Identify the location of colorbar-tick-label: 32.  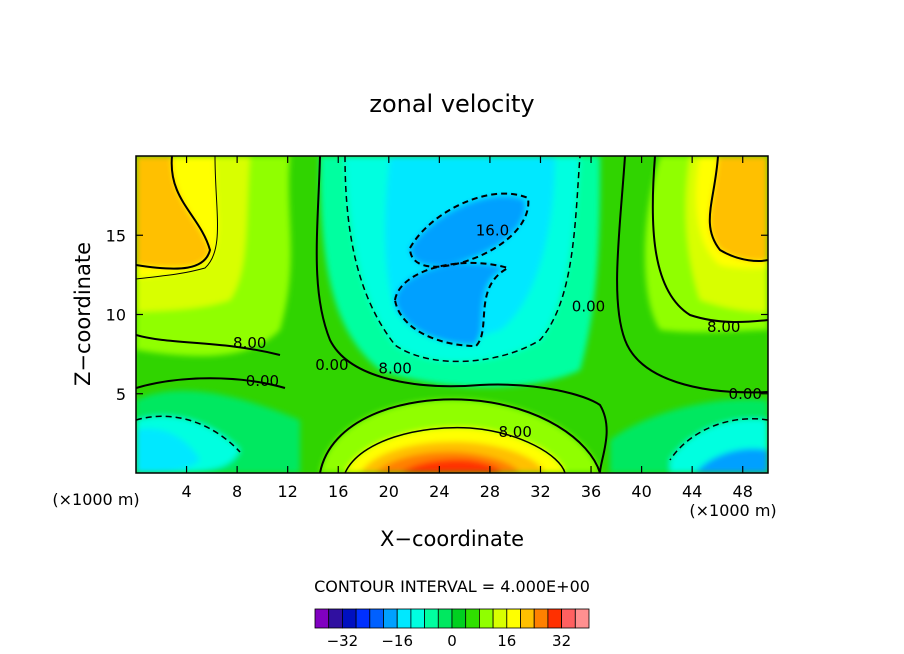
(561, 641).